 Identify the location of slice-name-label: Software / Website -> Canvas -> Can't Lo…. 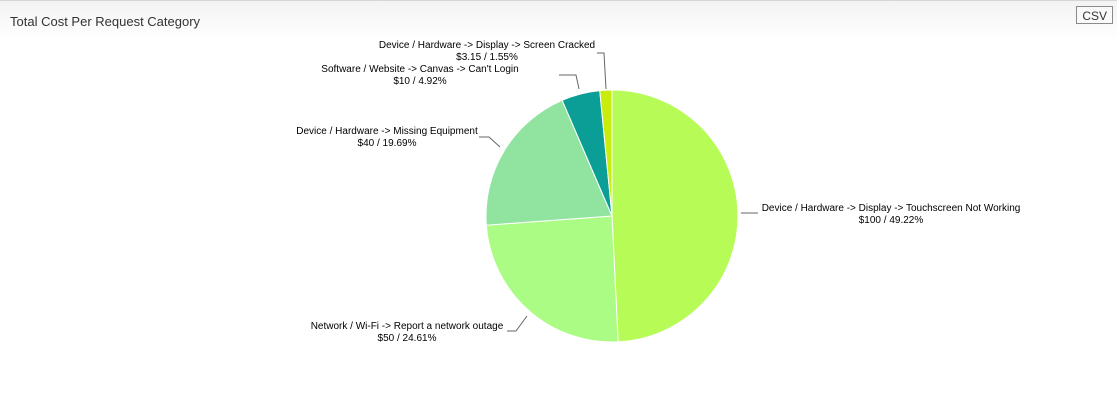
(419, 69).